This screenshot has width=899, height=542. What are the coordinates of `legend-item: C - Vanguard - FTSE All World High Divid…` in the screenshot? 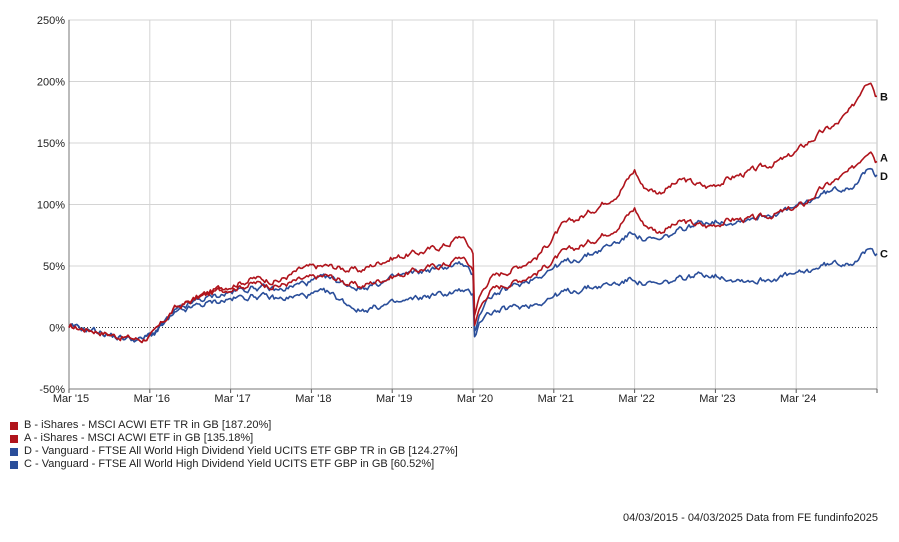 It's located at (234, 464).